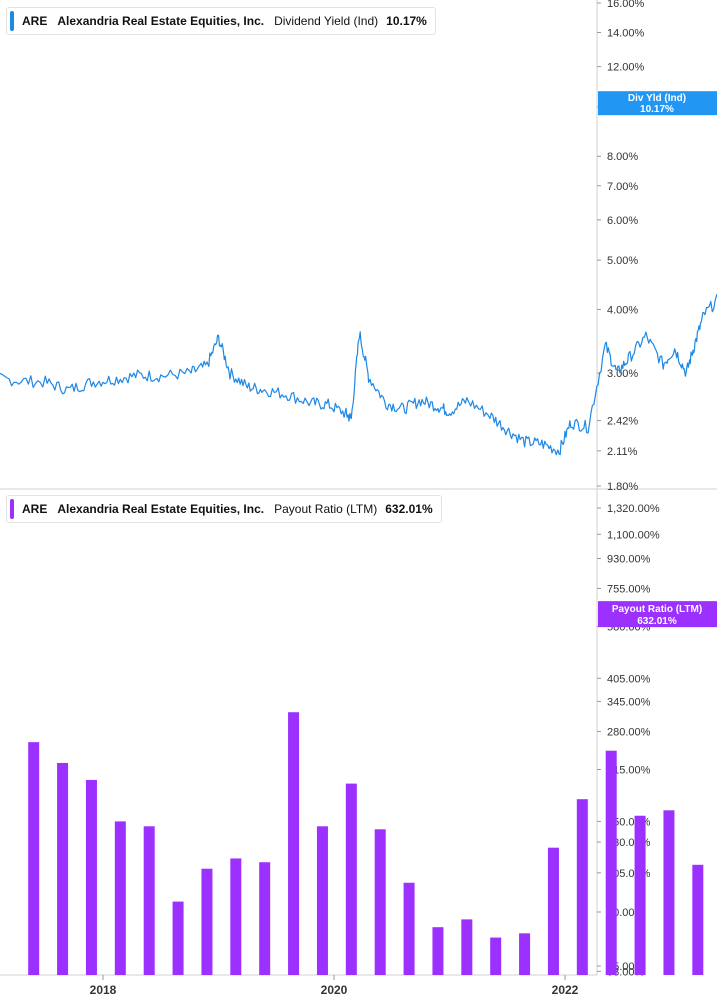  Describe the element at coordinates (35, 21) in the screenshot. I see `top-legend-ticker: ARE` at that location.